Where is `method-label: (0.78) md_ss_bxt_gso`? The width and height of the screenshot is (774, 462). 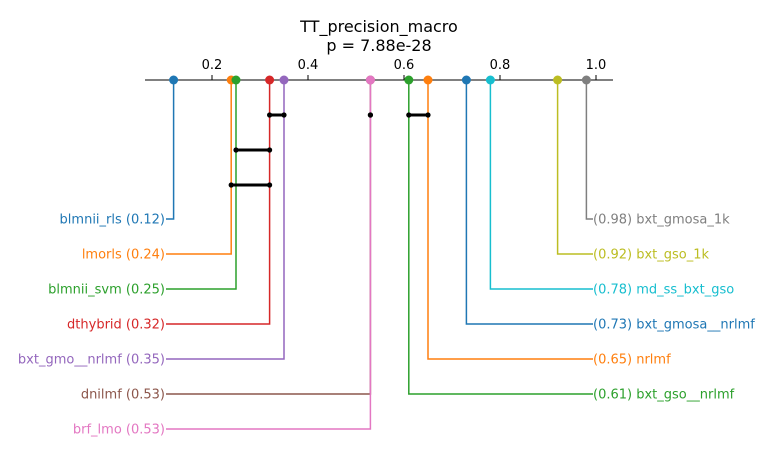 method-label: (0.78) md_ss_bxt_gso is located at coordinates (663, 290).